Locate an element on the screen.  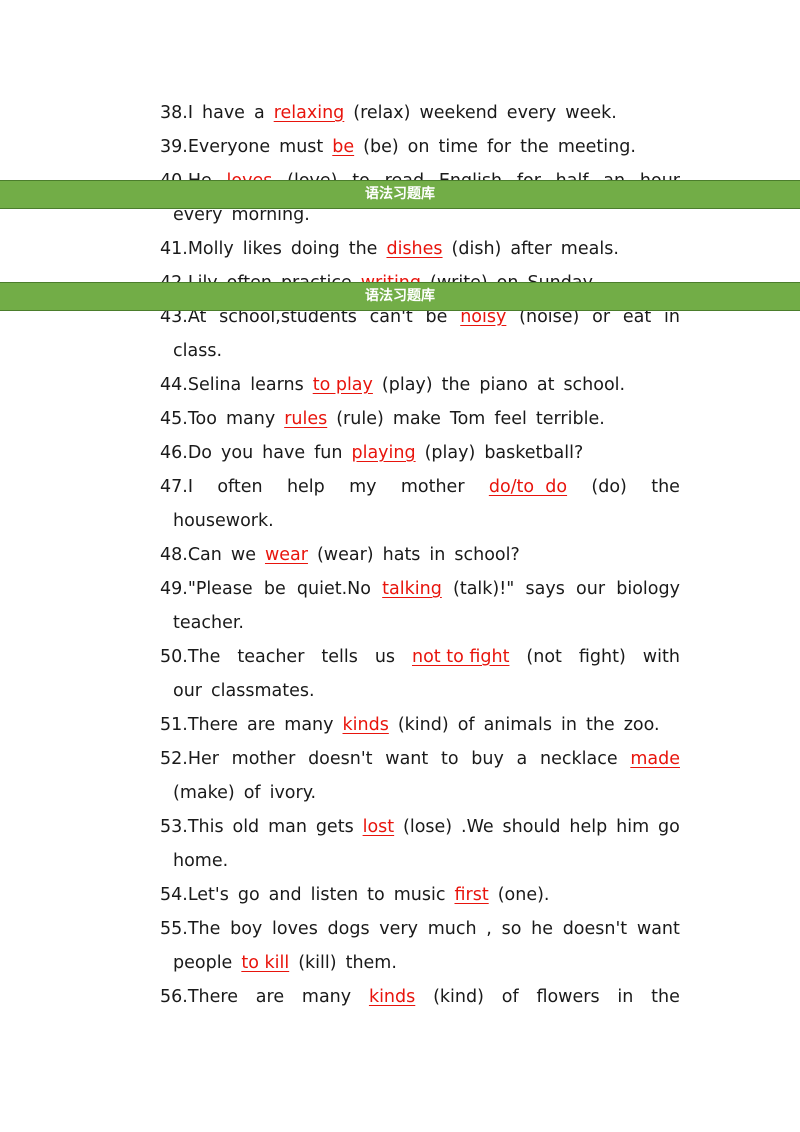
answer-text: talking is located at coordinates (412, 589).